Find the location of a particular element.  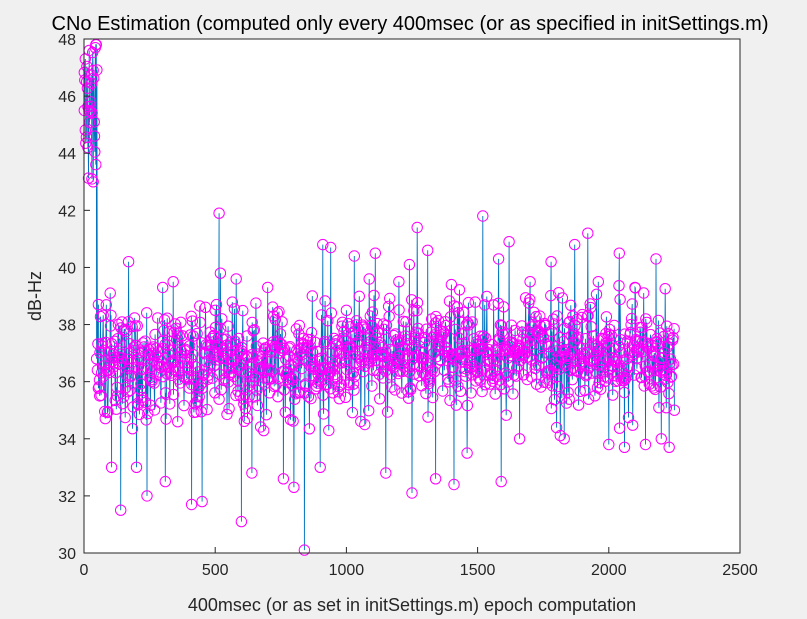

y-tick-label: 36 is located at coordinates (67, 383).